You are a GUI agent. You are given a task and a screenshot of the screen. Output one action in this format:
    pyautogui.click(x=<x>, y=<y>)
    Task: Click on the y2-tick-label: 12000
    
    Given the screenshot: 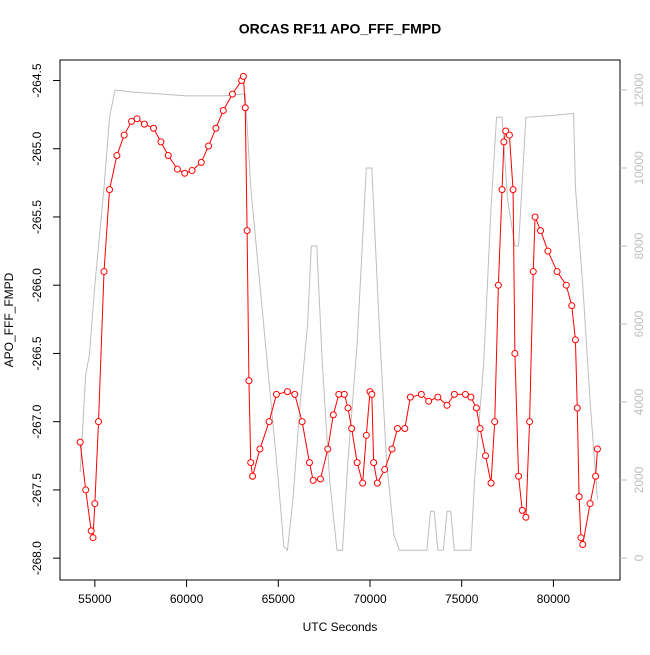 What is the action you would take?
    pyautogui.click(x=639, y=90)
    